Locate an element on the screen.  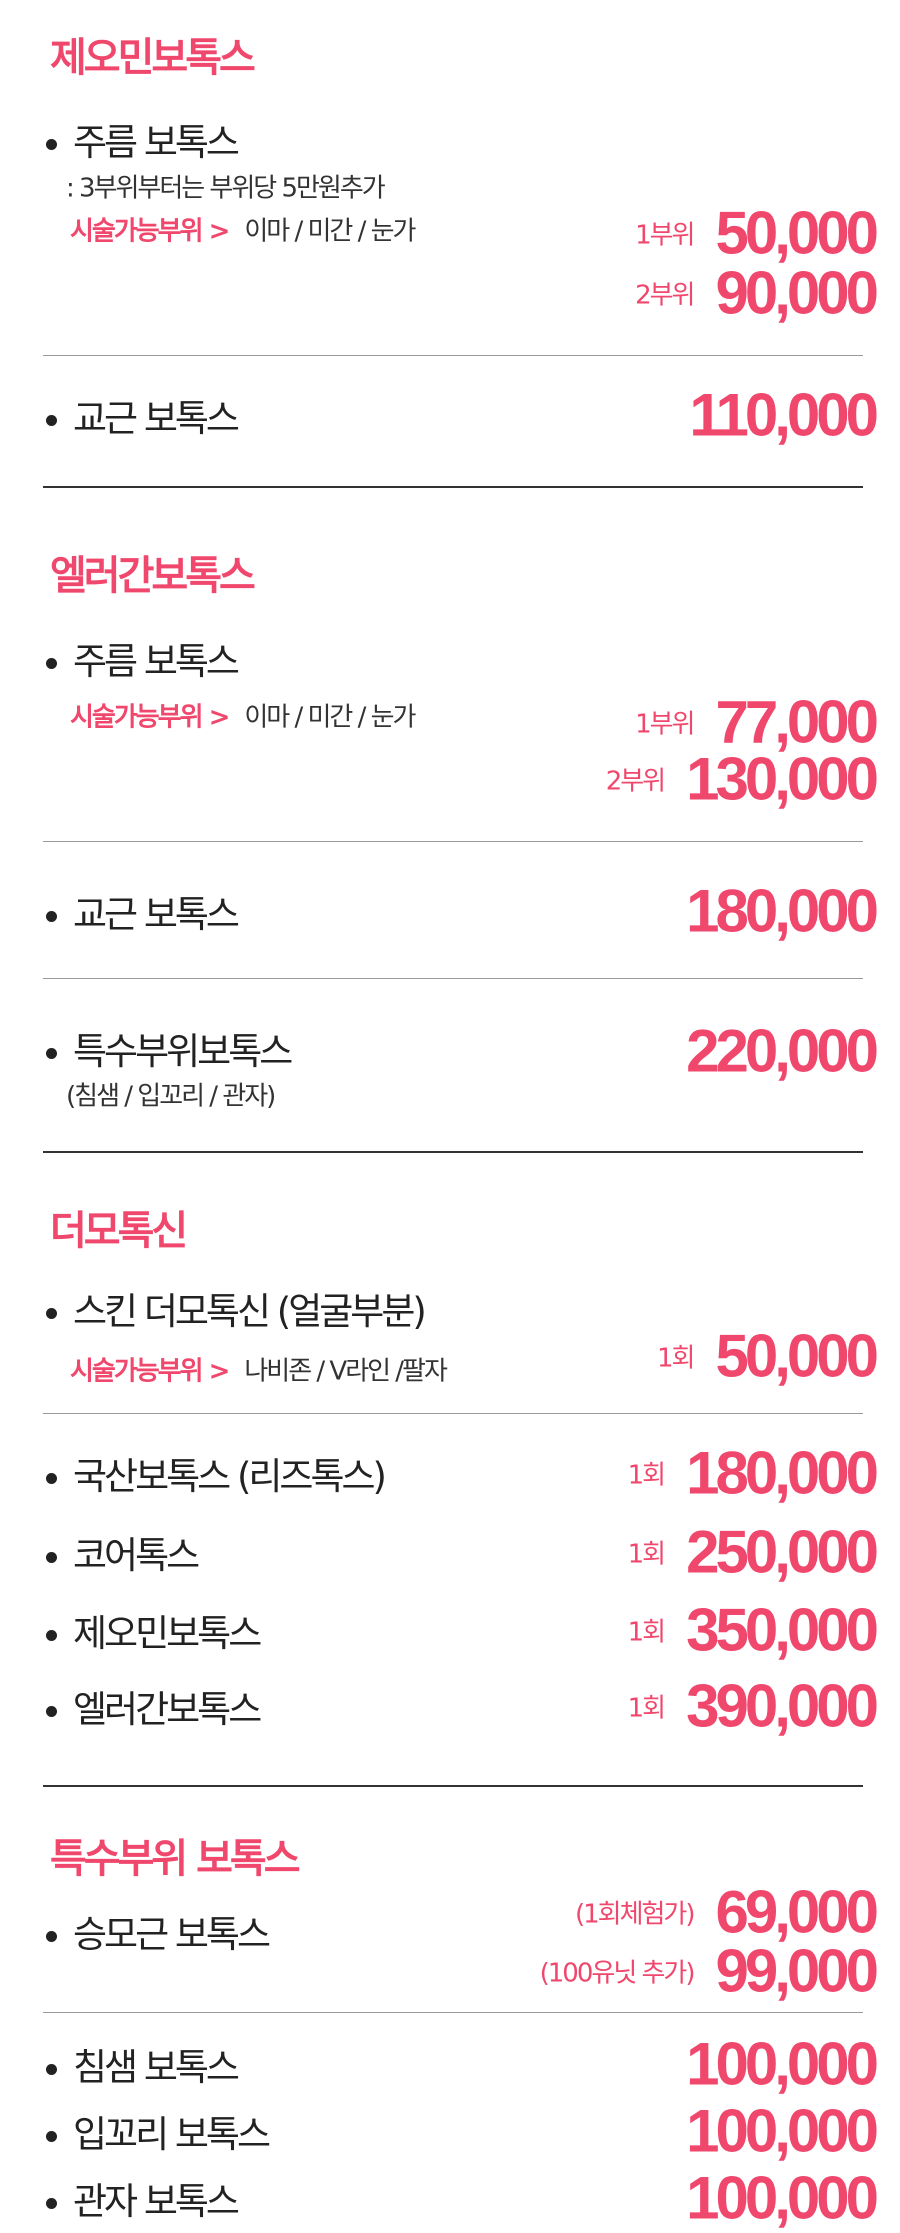
section-title: 엘러간보톡스 is located at coordinates (153, 576).